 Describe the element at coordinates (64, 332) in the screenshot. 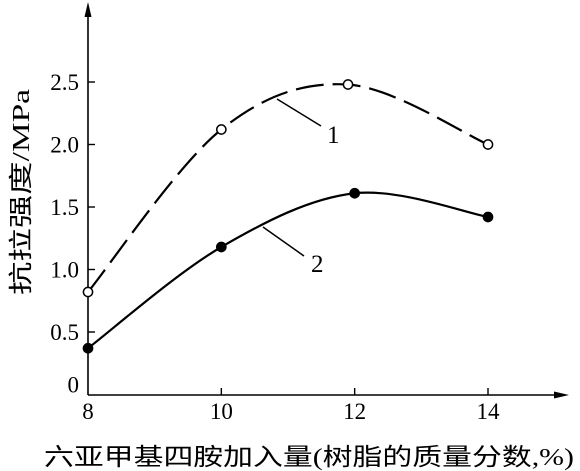

I see `y-tick-label: 0.5` at that location.